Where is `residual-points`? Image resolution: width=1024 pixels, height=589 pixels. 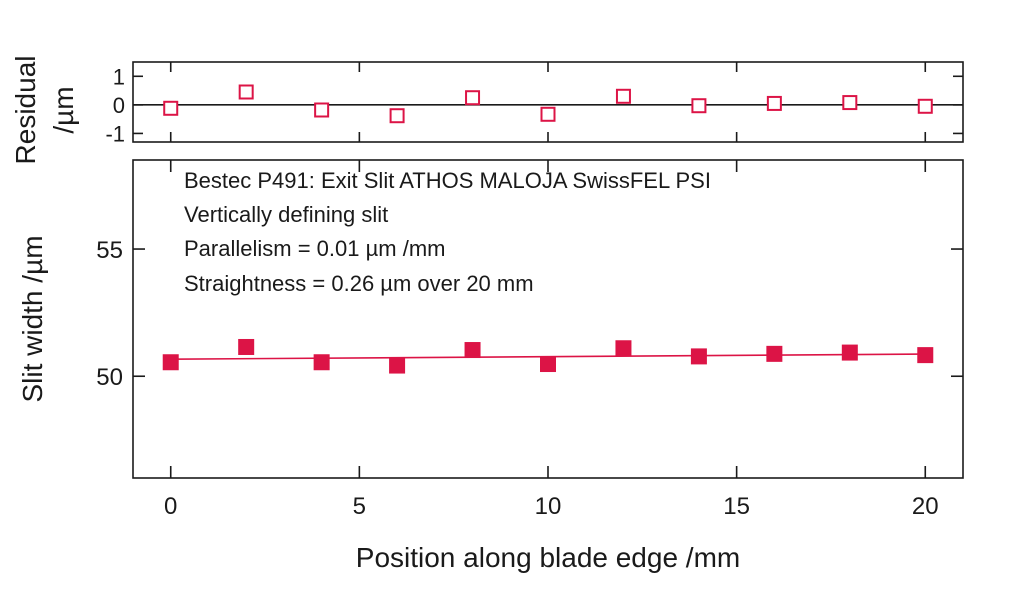
residual-points is located at coordinates (548, 104).